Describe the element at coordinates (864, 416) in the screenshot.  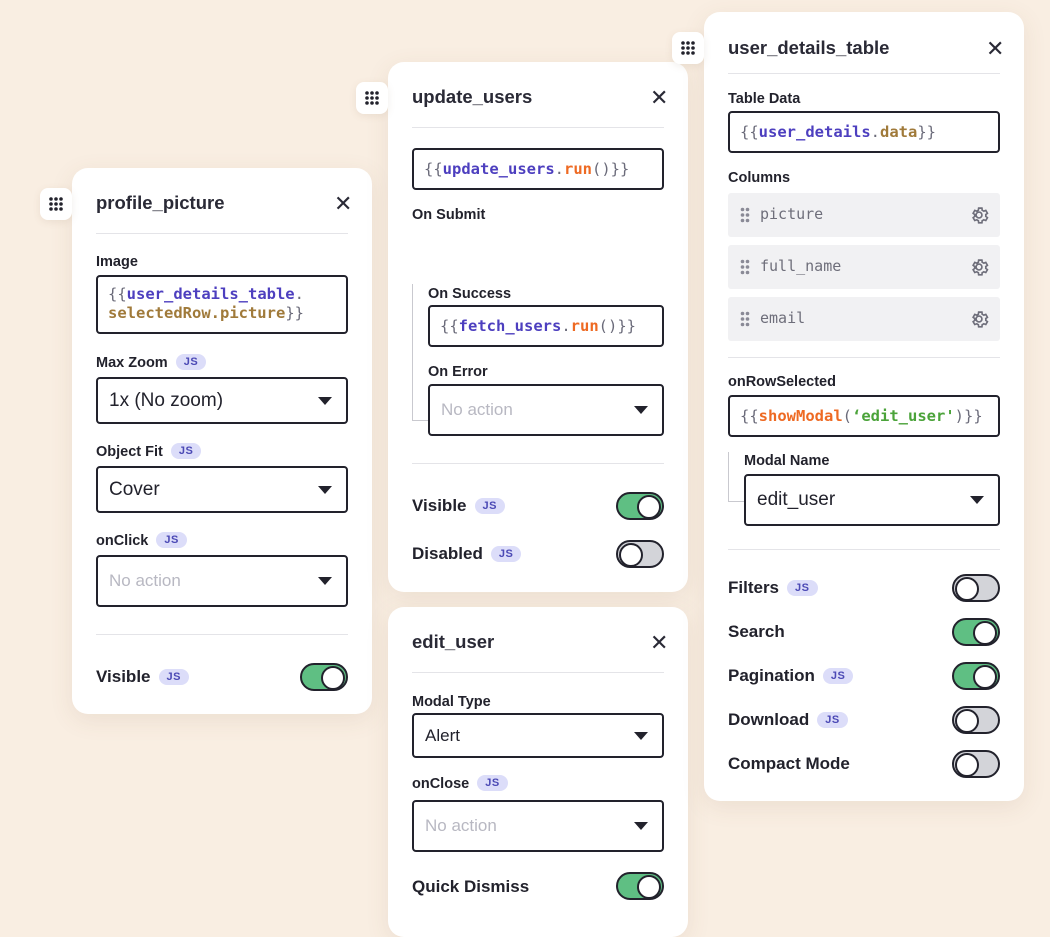
I see `on-row-selected-code-input: {{showModal(‘edit_user')}}` at that location.